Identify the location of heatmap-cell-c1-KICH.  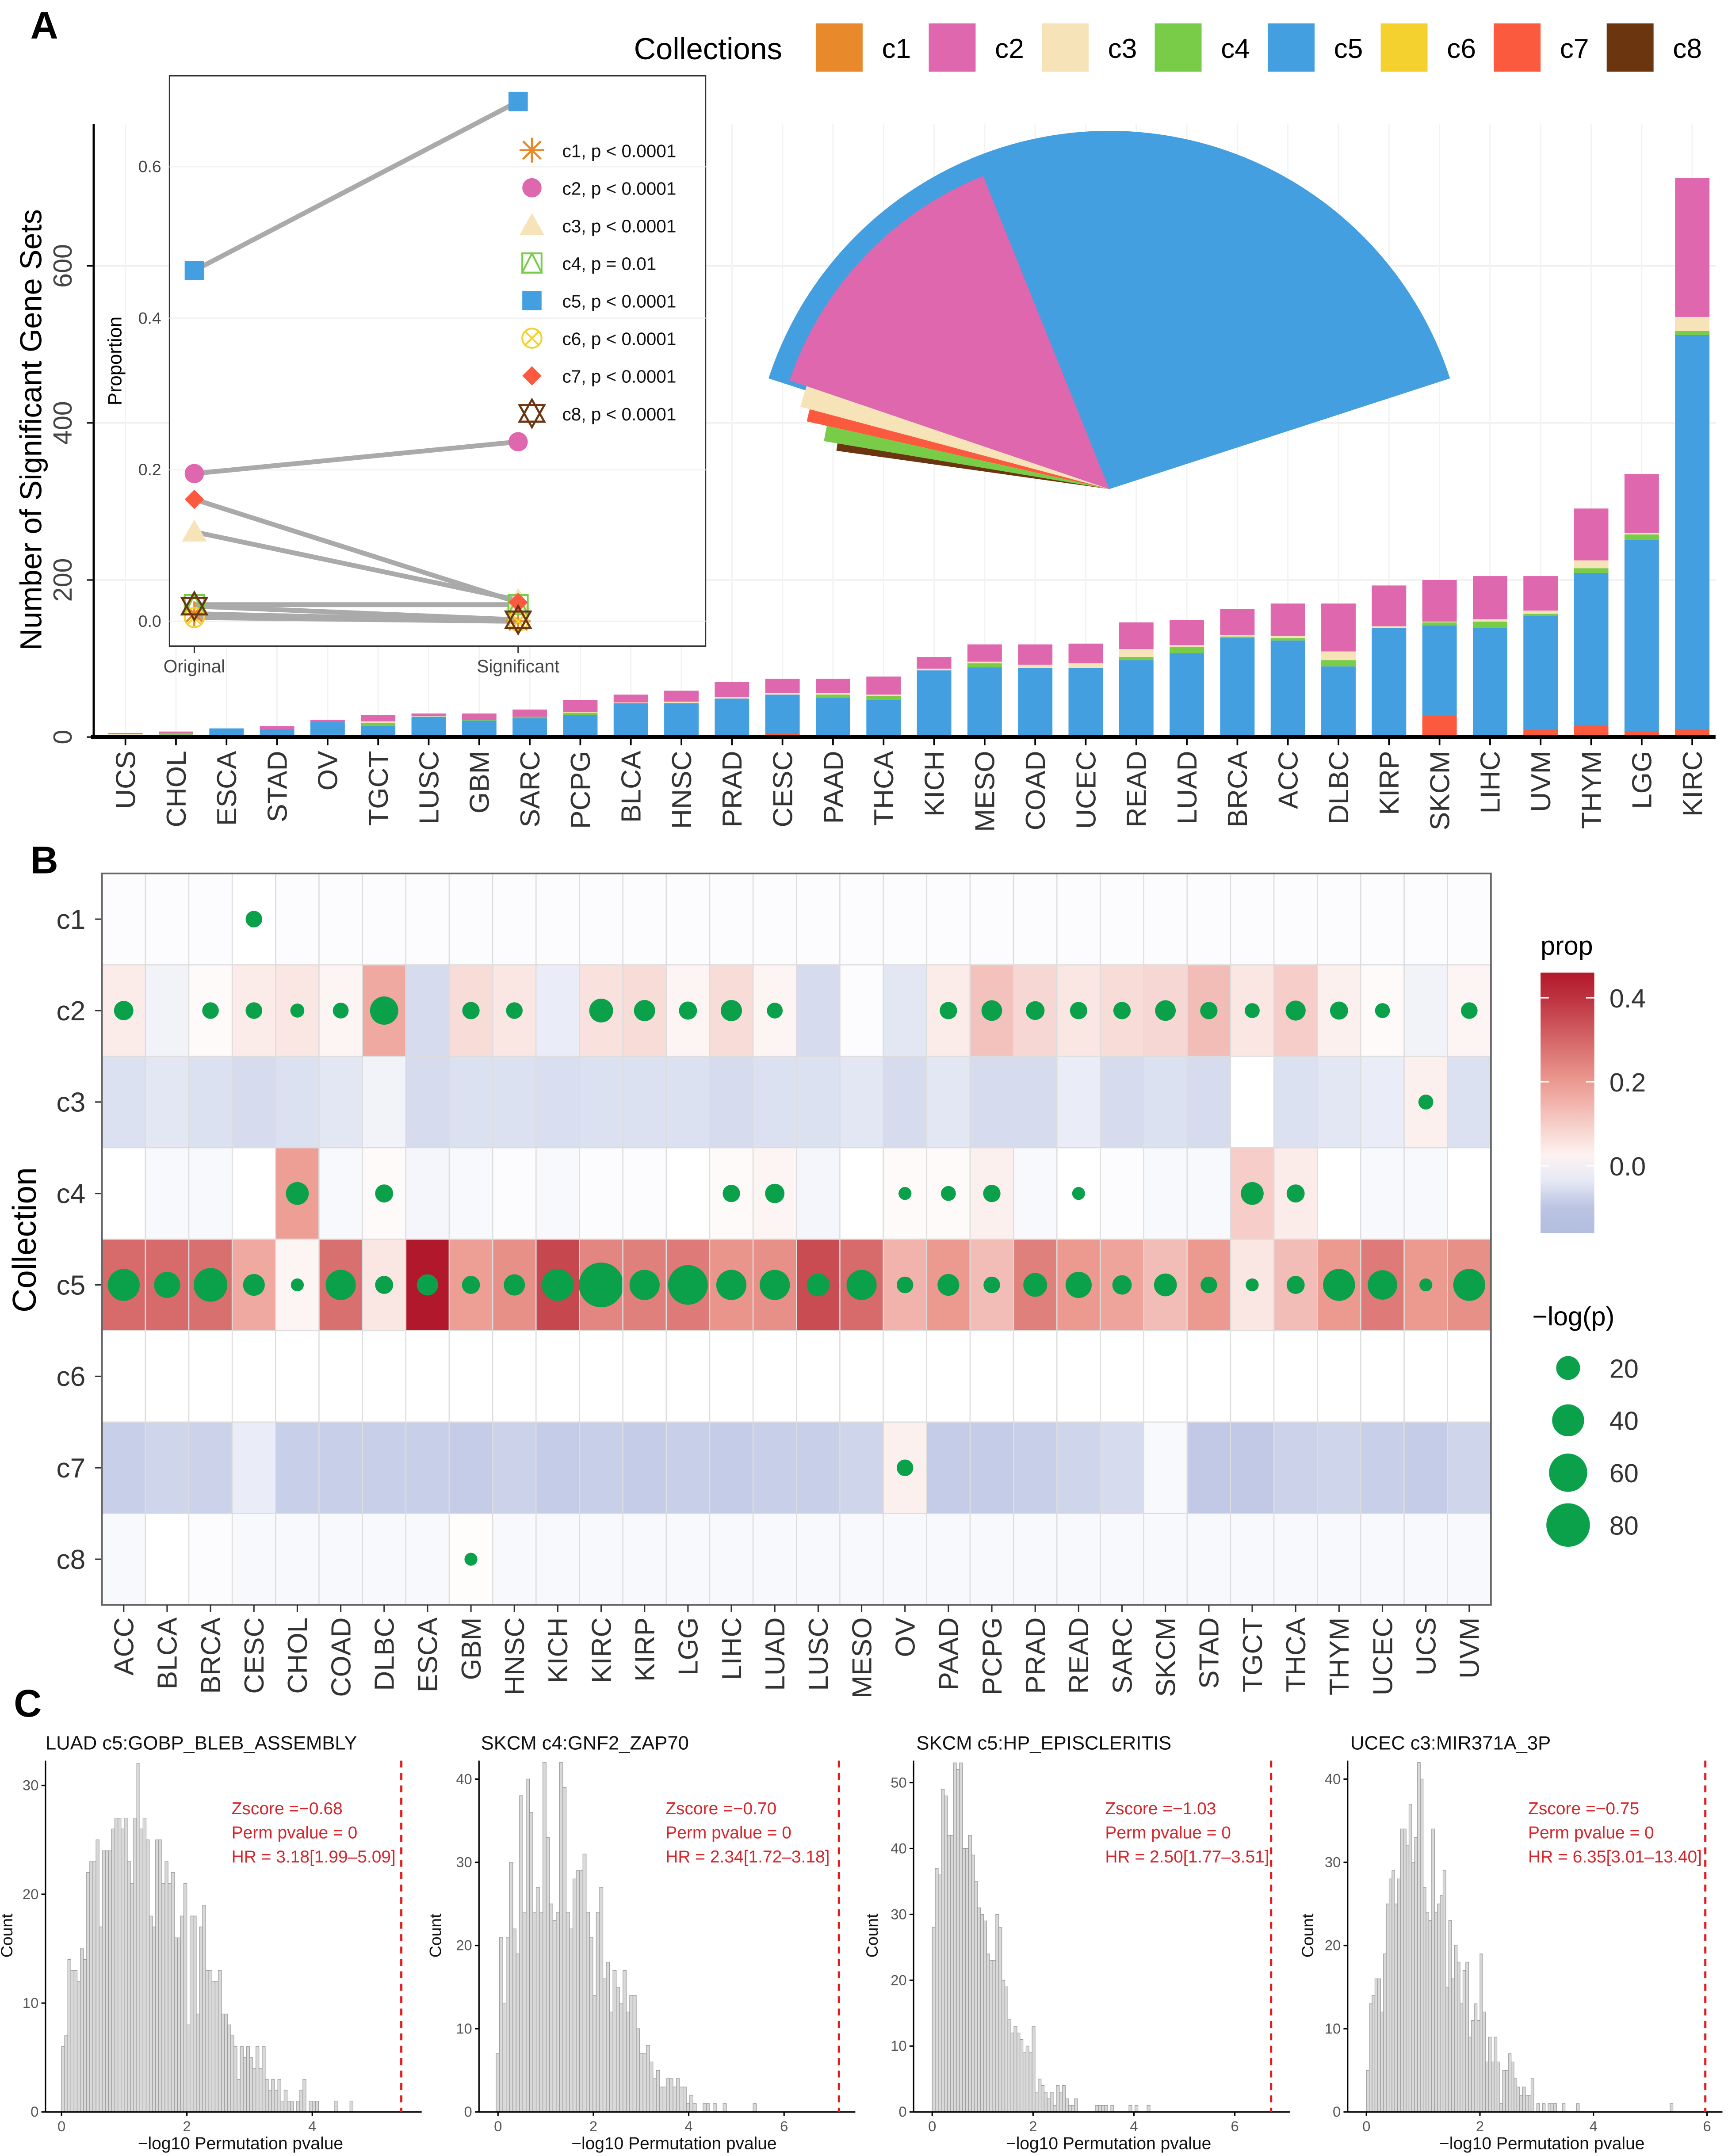
(557, 919).